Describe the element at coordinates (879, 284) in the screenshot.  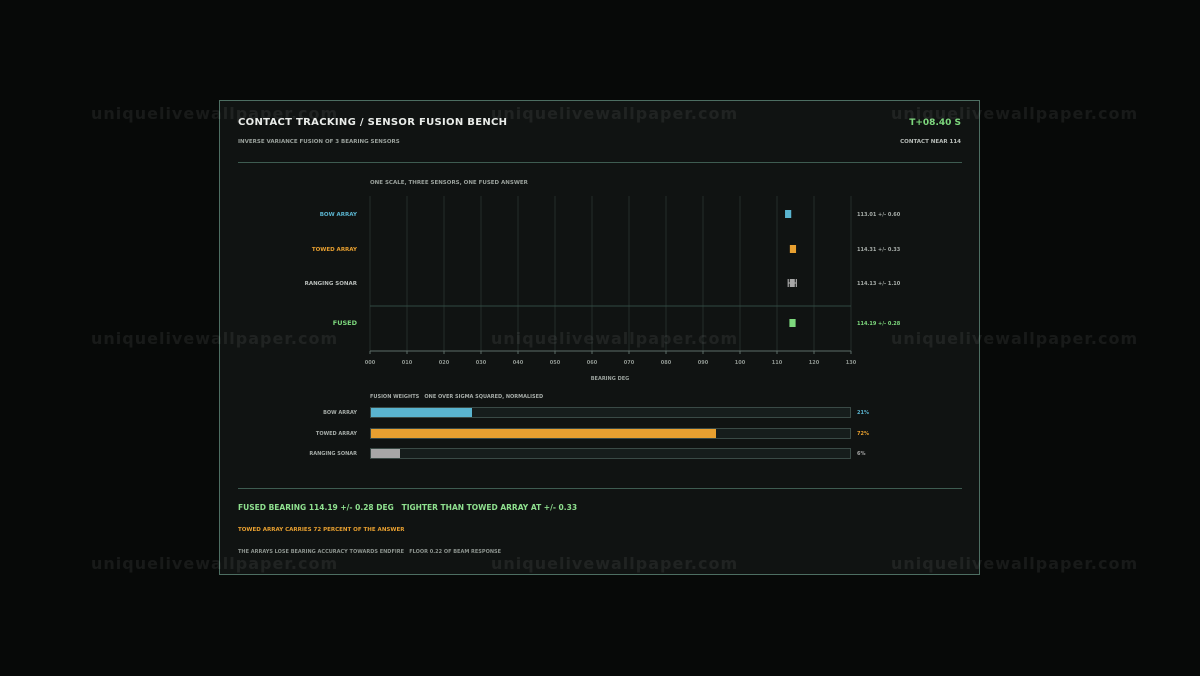
I see `series-readout: 114.13 +/- 1.10` at that location.